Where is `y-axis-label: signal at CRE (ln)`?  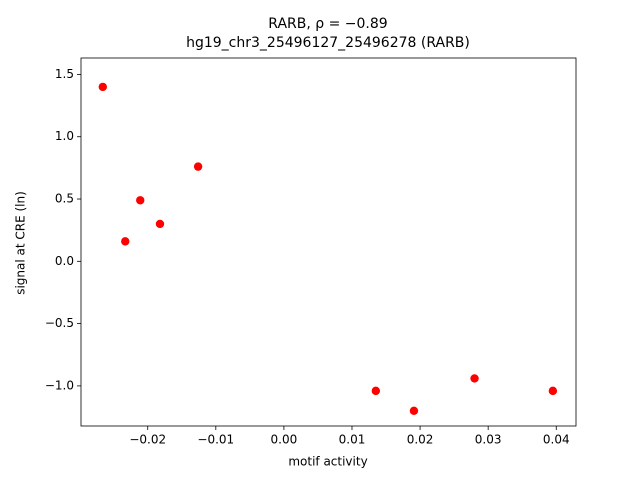
y-axis-label: signal at CRE (ln) is located at coordinates (21, 243).